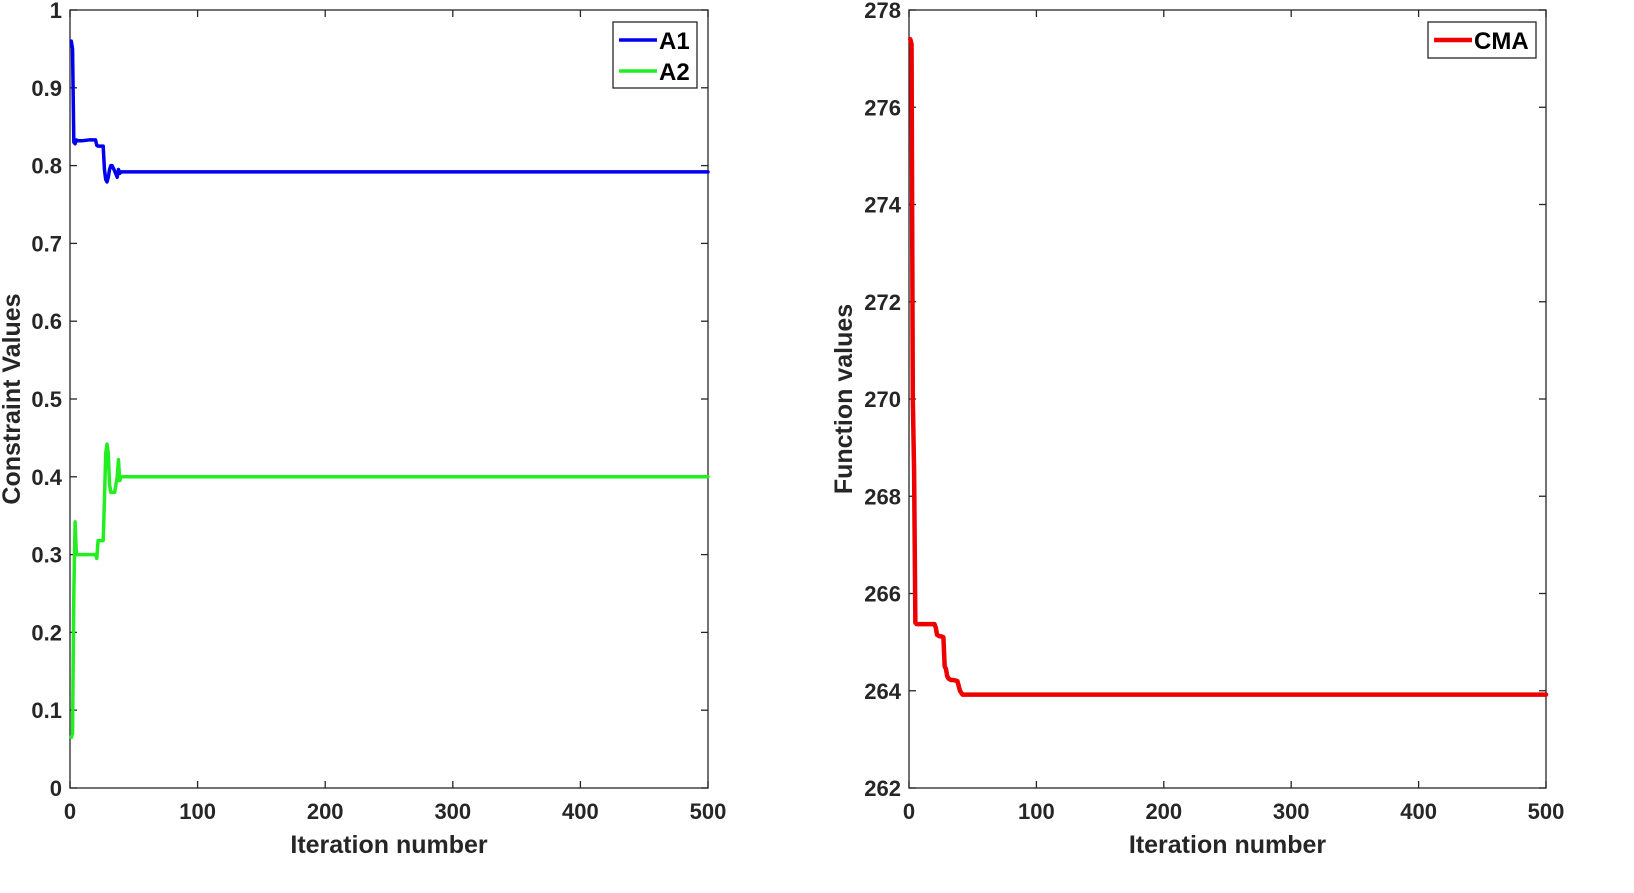 The image size is (1634, 893). I want to click on y-tick-label: 266, so click(882, 594).